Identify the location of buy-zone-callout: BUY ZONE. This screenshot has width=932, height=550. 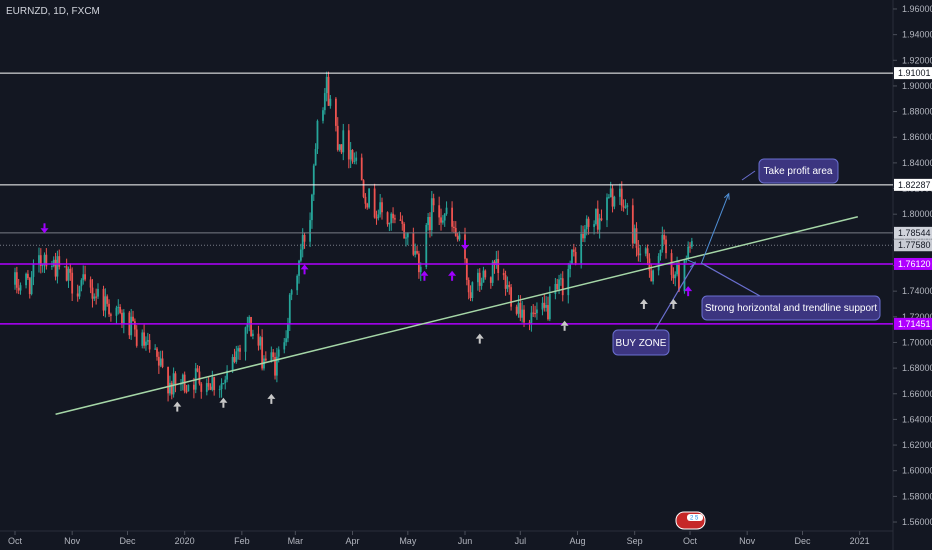
(641, 342).